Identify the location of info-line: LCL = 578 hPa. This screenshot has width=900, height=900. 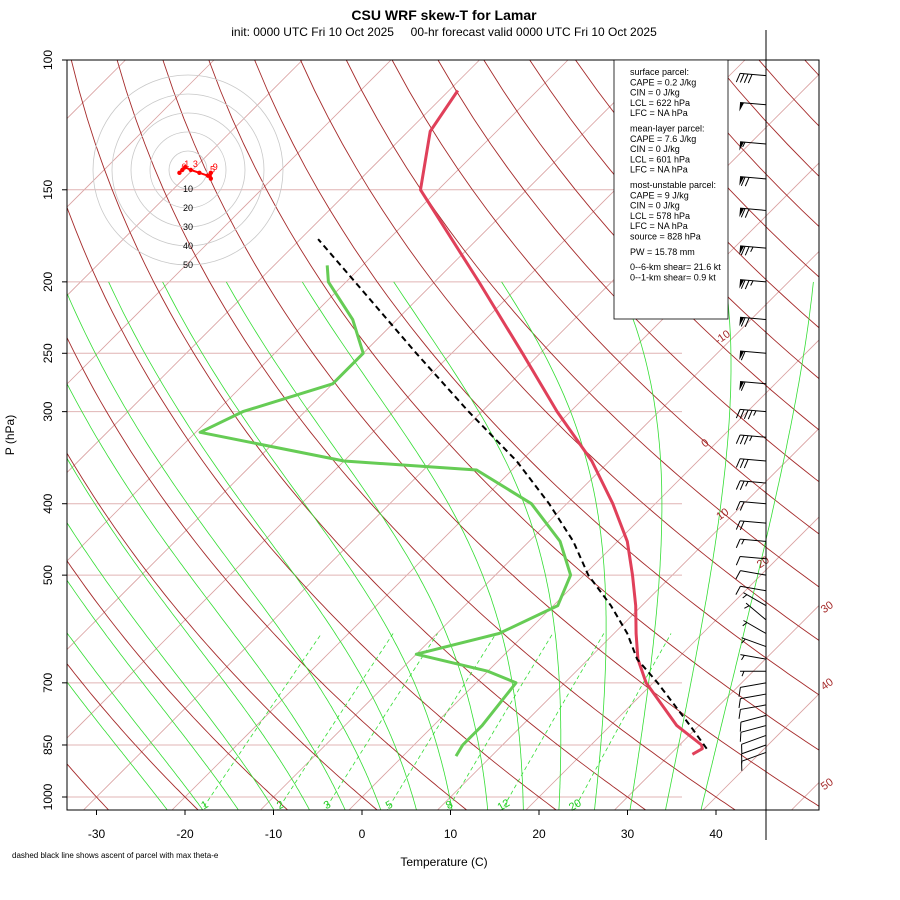
(660, 216).